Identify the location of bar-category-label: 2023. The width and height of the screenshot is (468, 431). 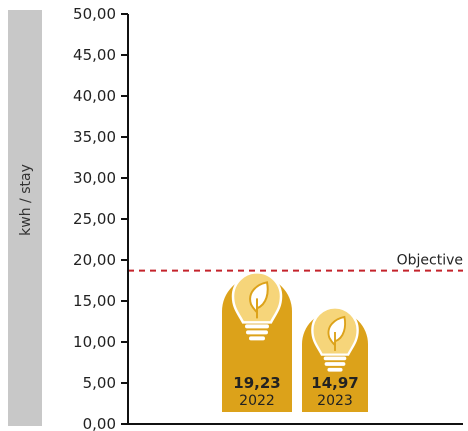
(335, 401).